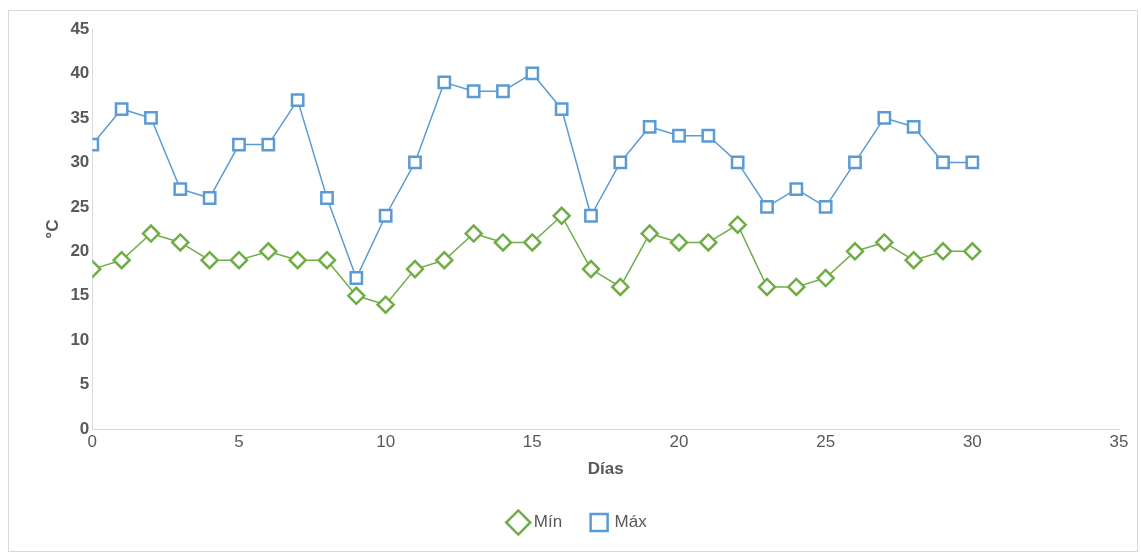 The height and width of the screenshot is (554, 1141). What do you see at coordinates (80, 73) in the screenshot?
I see `y-tick-label: 40` at bounding box center [80, 73].